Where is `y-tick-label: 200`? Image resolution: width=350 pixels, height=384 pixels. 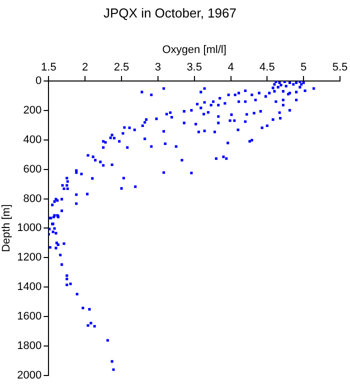
y-tick-label: 200 is located at coordinates (32, 110).